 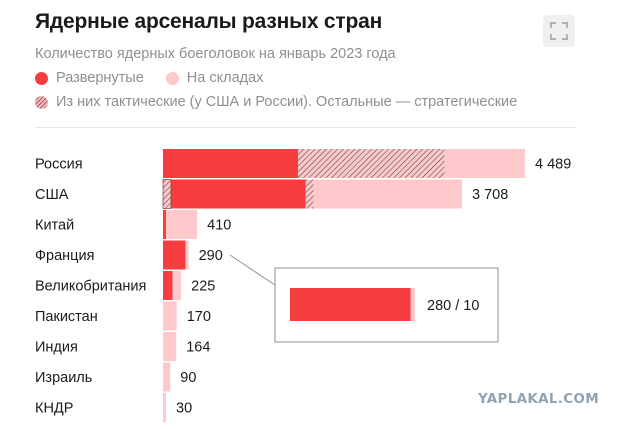 What do you see at coordinates (203, 287) in the screenshot?
I see `value-label: 225` at bounding box center [203, 287].